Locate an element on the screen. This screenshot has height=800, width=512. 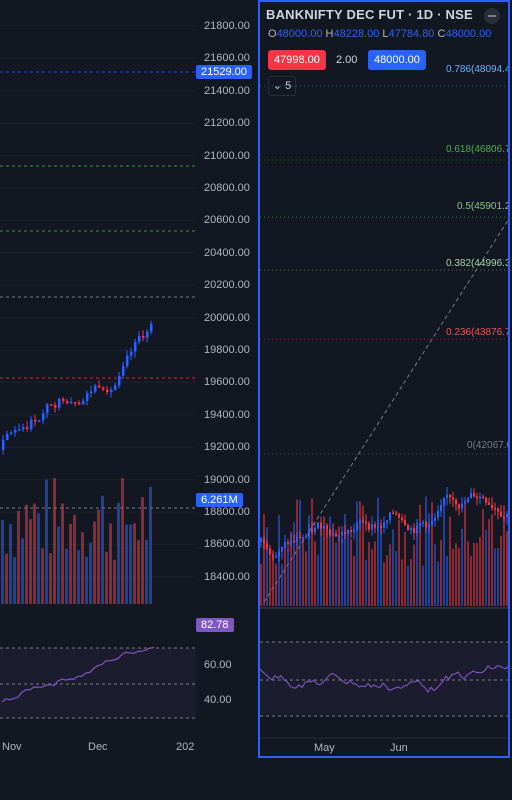
price-axis-label: 21800.00 is located at coordinates (227, 26).